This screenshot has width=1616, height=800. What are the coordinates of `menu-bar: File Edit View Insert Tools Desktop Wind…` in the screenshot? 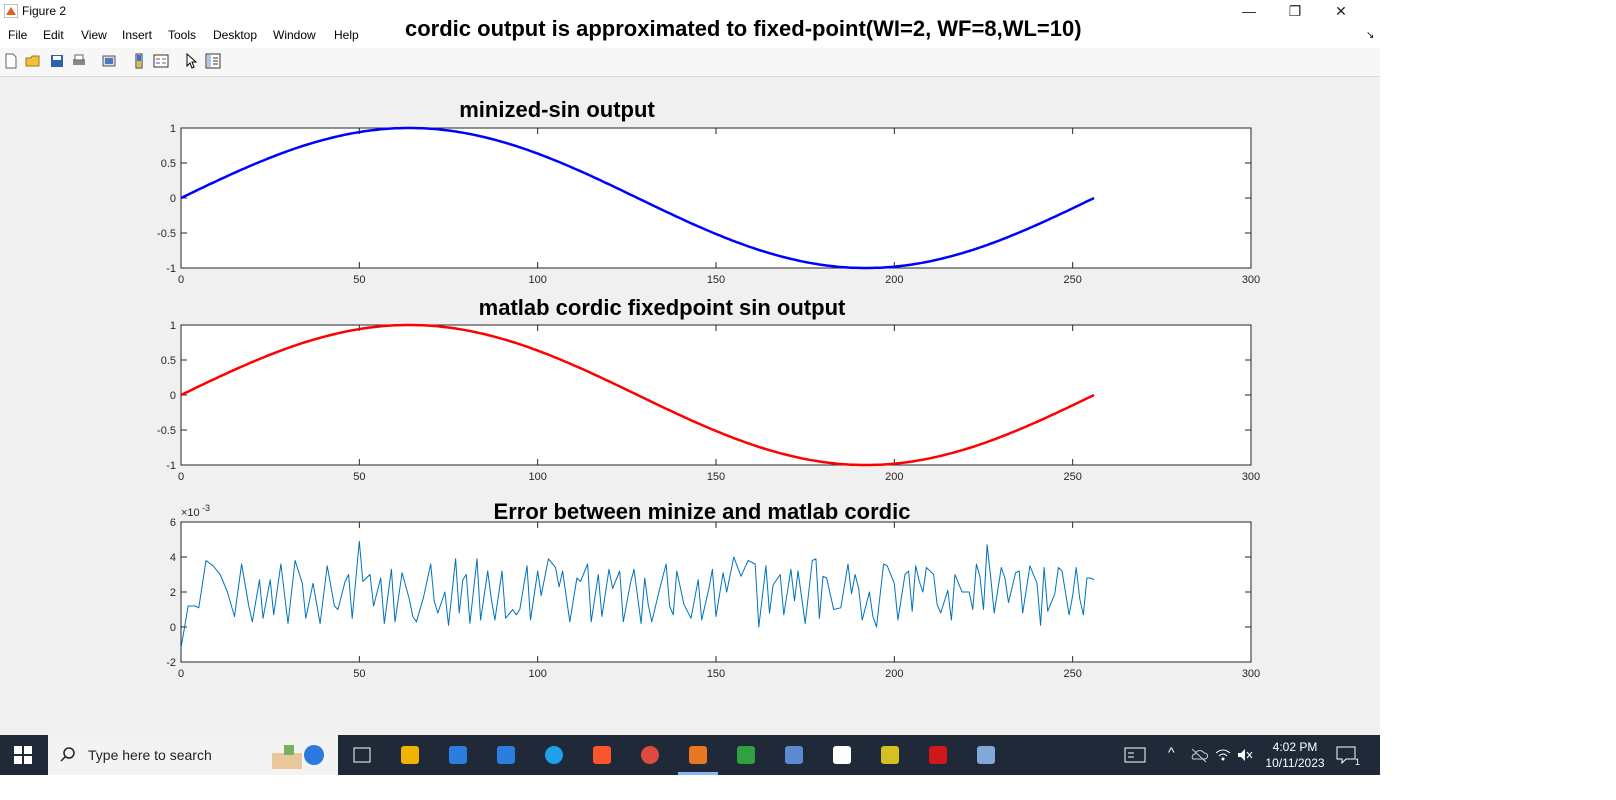 It's located at (690, 36).